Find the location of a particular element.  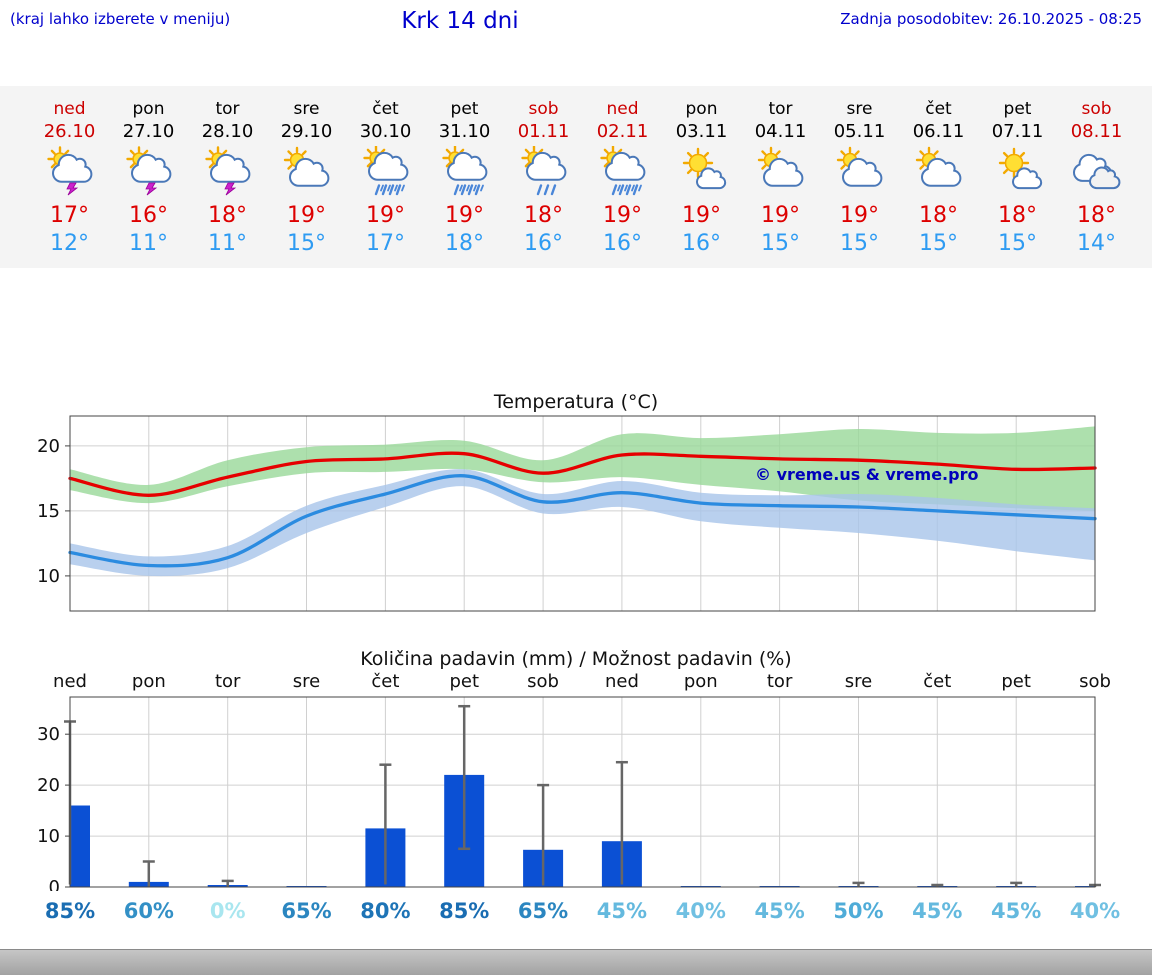

precip-probability: 85% is located at coordinates (464, 911).